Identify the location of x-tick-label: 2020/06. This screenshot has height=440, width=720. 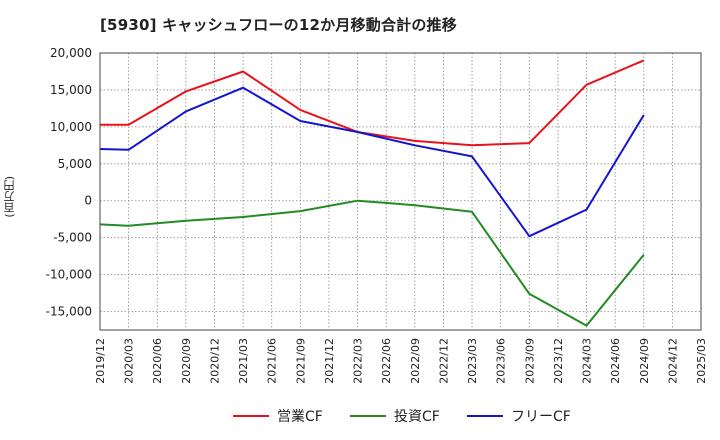
(157, 361).